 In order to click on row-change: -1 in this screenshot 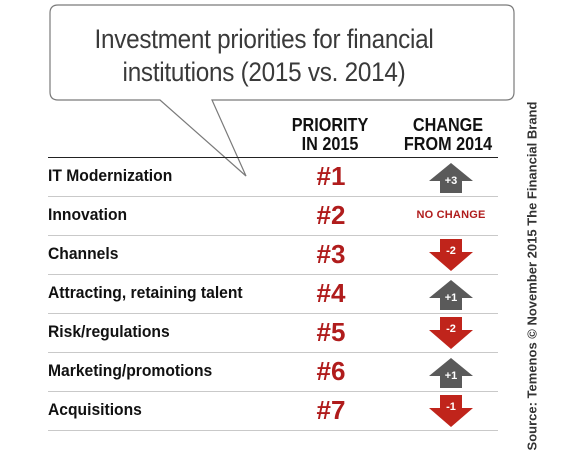, I will do `click(451, 411)`.